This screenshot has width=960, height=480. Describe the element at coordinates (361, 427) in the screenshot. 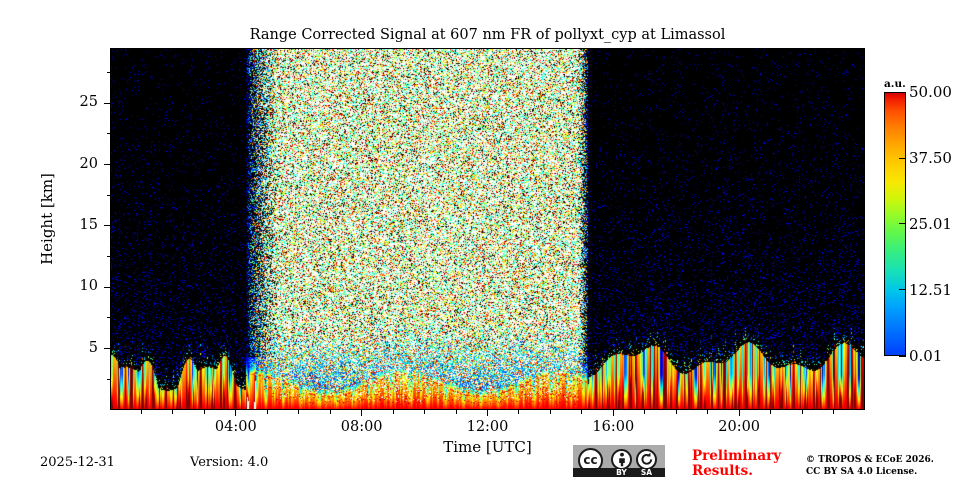

I see `x-tick-label: 08:00` at that location.